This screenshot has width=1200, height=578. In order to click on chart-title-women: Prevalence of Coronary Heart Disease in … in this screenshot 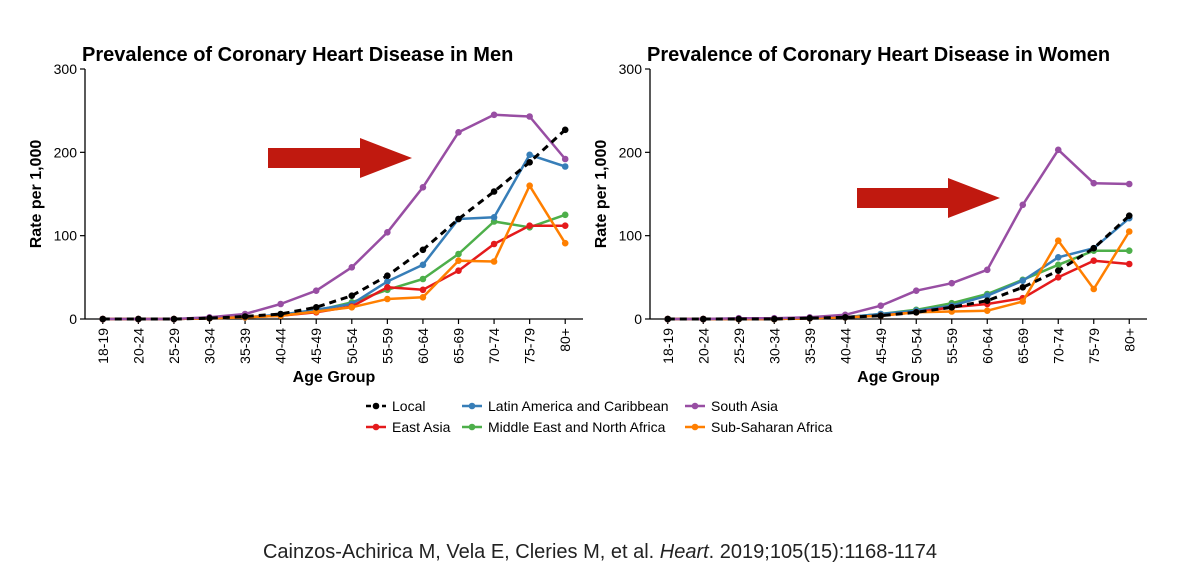, I will do `click(878, 55)`.